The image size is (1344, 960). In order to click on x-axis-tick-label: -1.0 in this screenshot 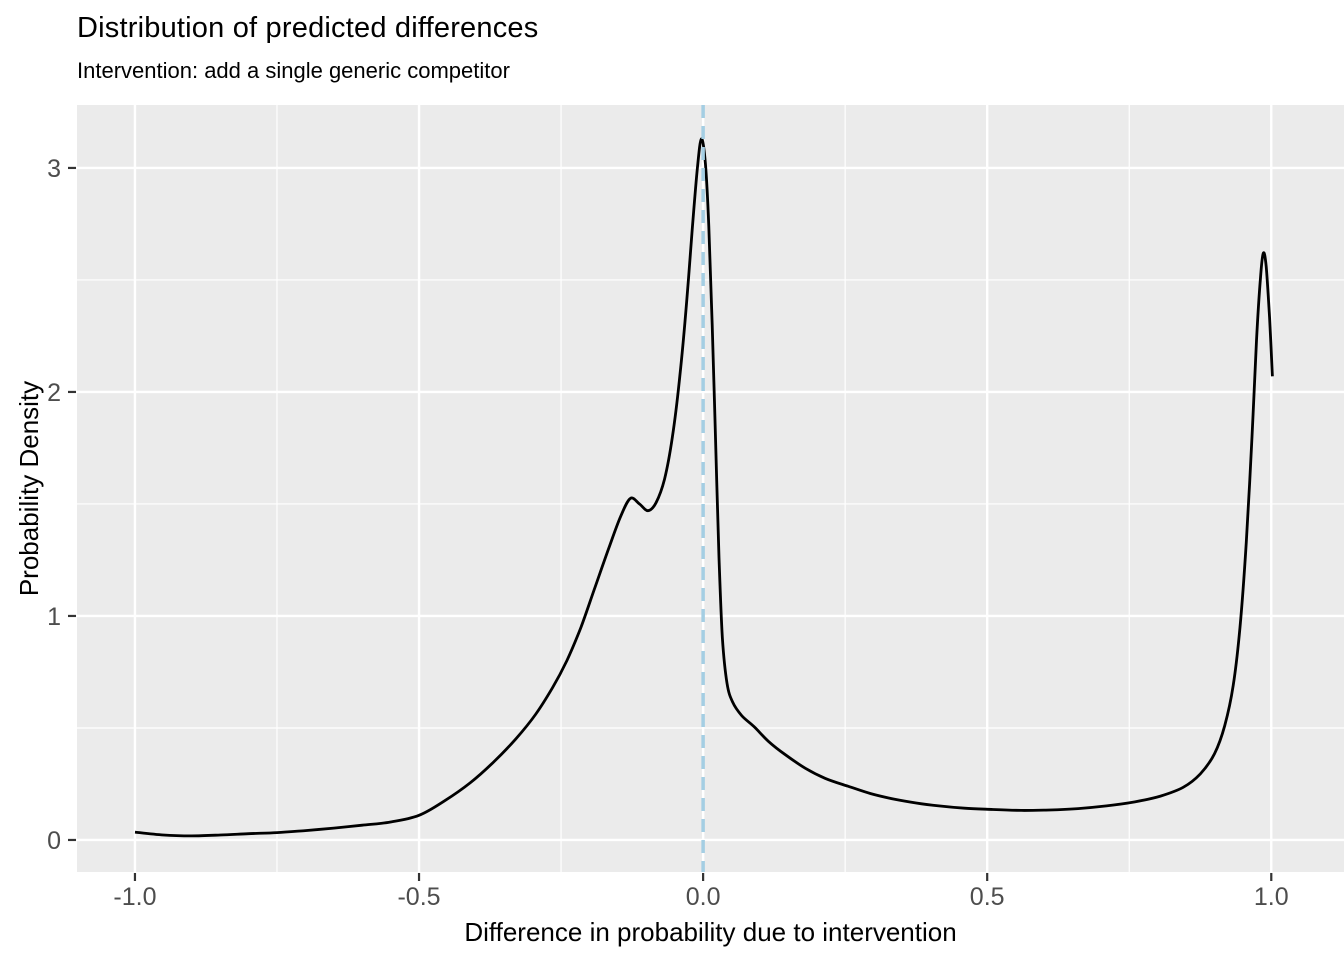, I will do `click(134, 897)`.